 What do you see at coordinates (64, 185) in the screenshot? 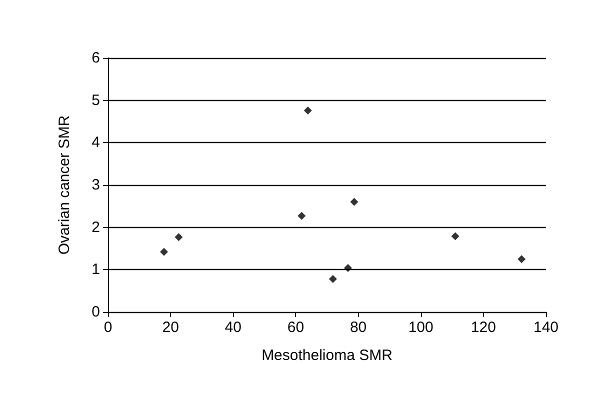
I see `y-axis-title: Ovarian cancer SMR` at bounding box center [64, 185].